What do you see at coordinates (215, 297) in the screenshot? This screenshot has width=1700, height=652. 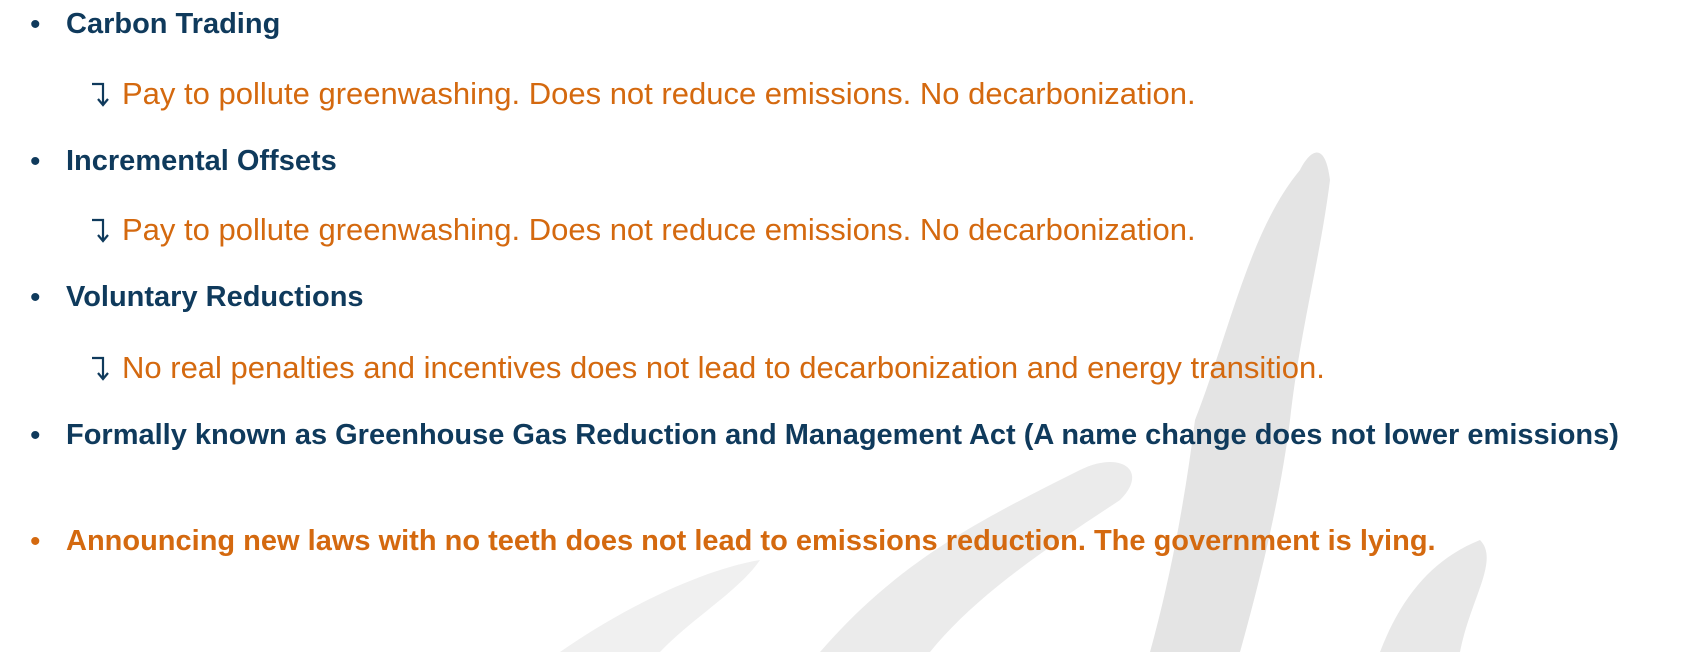 I see `bullet-text: Voluntary Reductions` at bounding box center [215, 297].